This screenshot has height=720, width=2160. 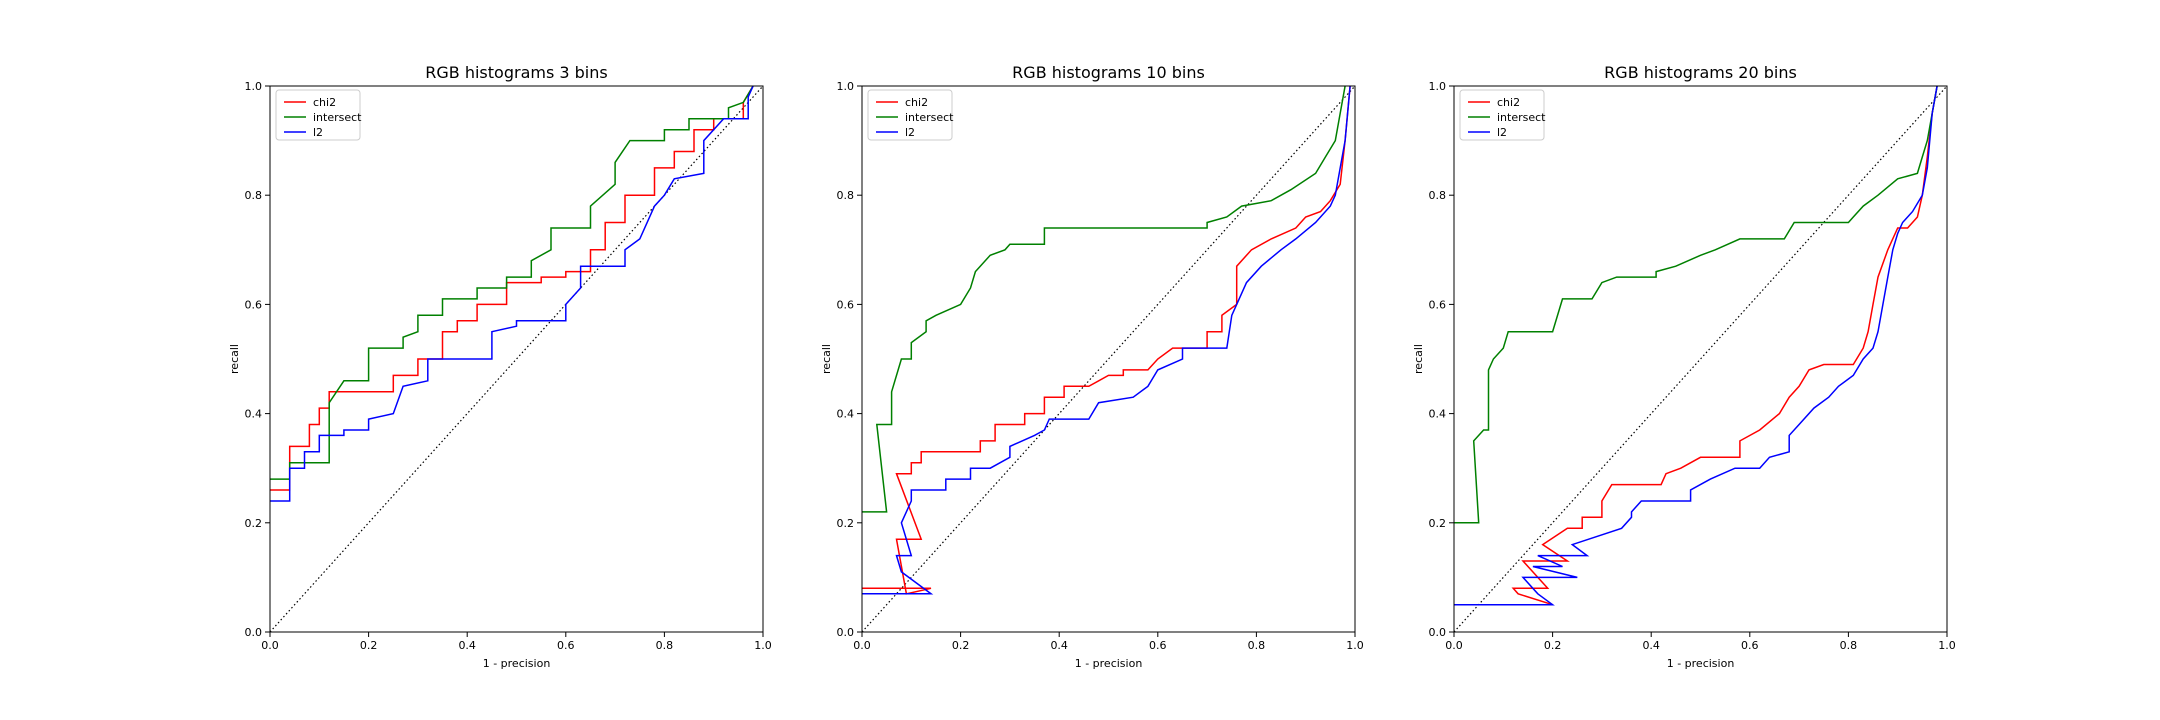 I want to click on chart-title: RGB histograms 20 bins, so click(x=1700, y=72).